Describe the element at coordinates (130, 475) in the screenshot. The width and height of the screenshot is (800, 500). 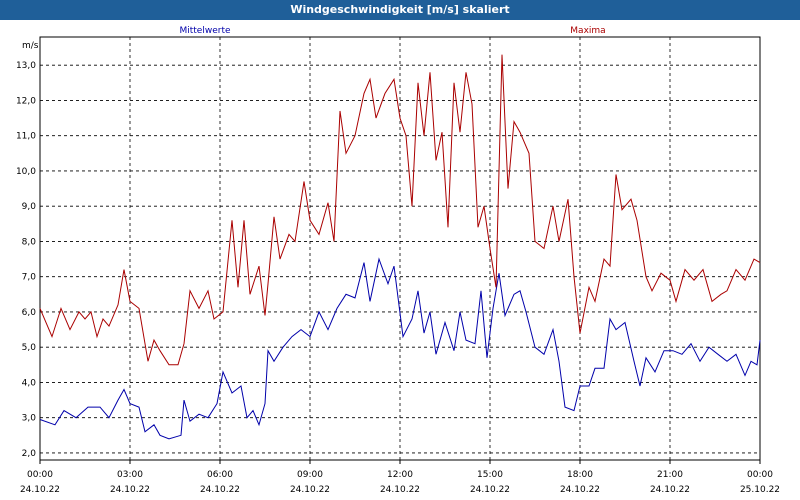
I see `x-tick-time: 03:00` at that location.